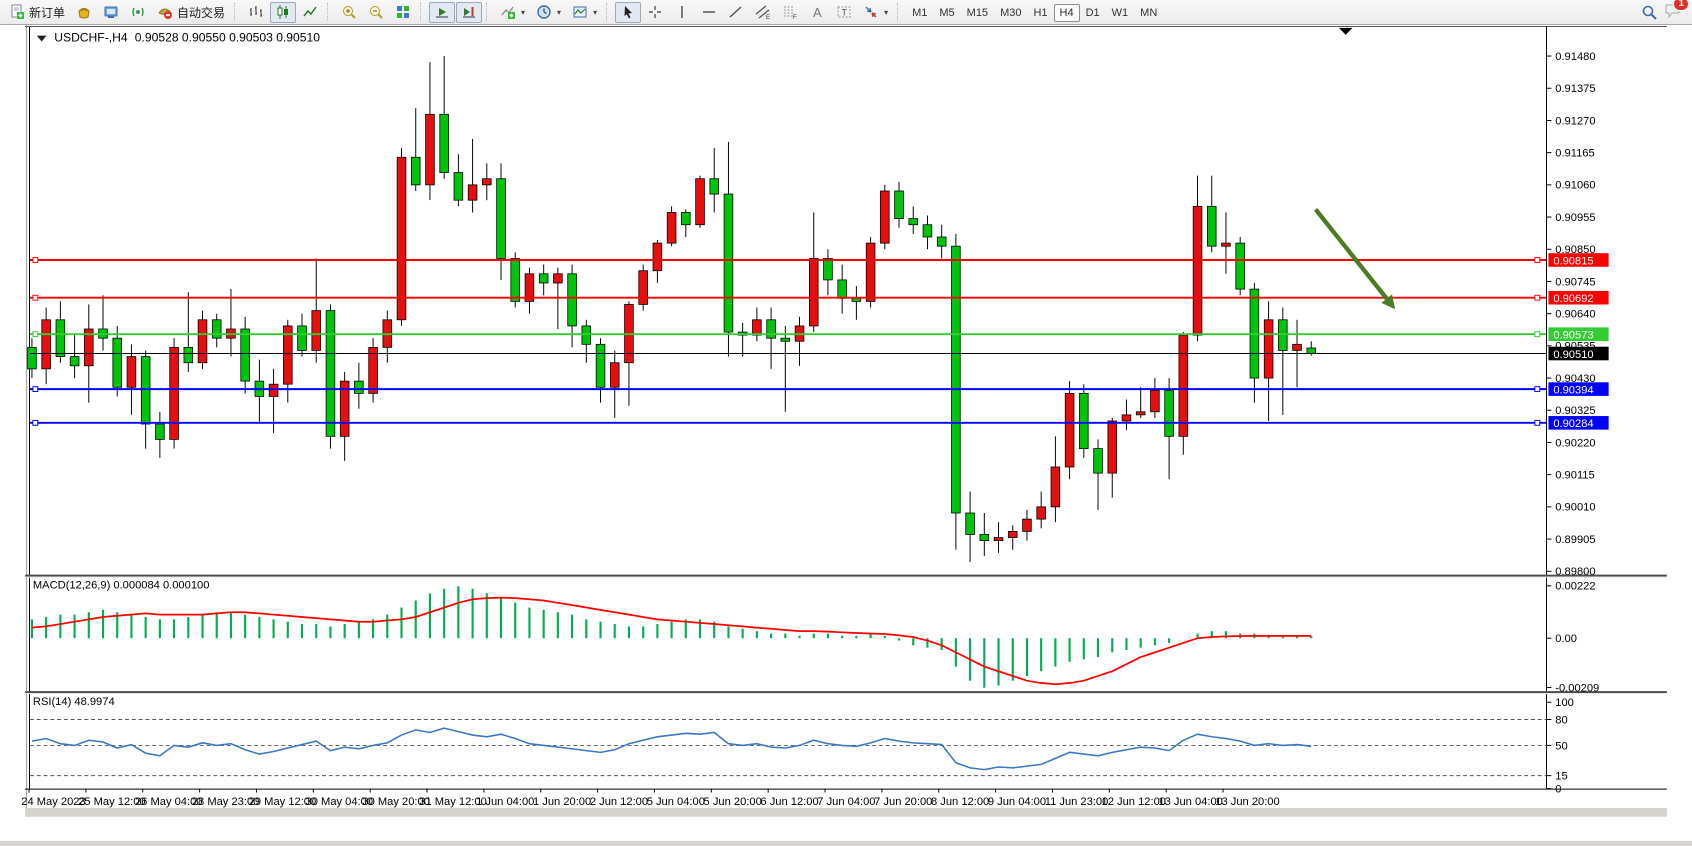  I want to click on rsi-panel: RSI(14) 48.99741008050150, so click(801, 745).